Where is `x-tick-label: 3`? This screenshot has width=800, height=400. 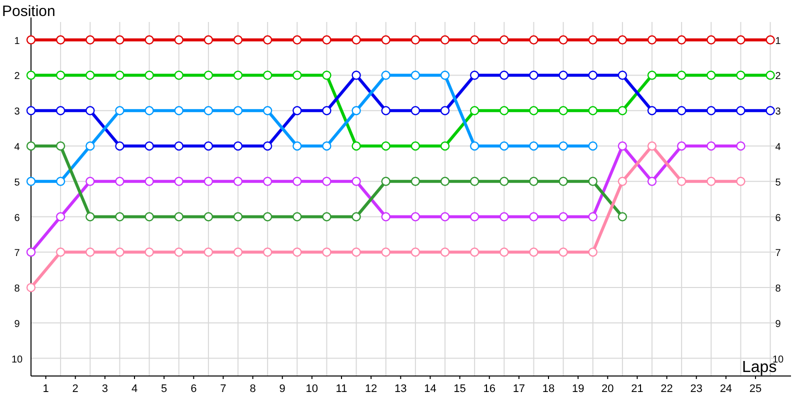
x-tick-label: 3 is located at coordinates (105, 389).